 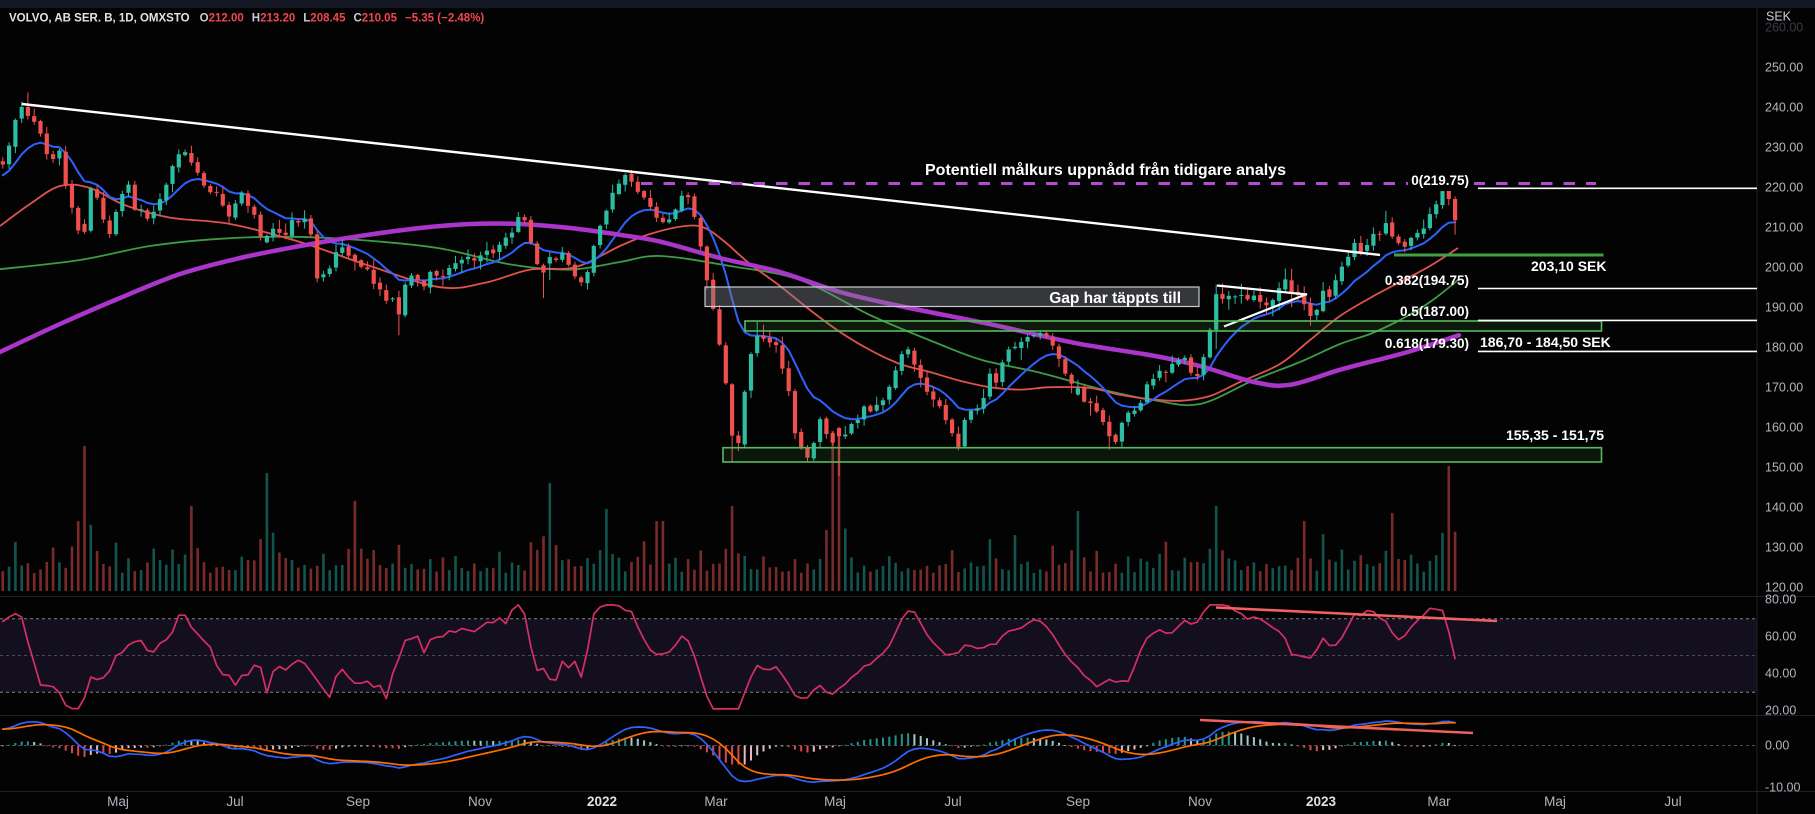 What do you see at coordinates (1427, 280) in the screenshot?
I see `svg-text: 0.382(194.75)` at bounding box center [1427, 280].